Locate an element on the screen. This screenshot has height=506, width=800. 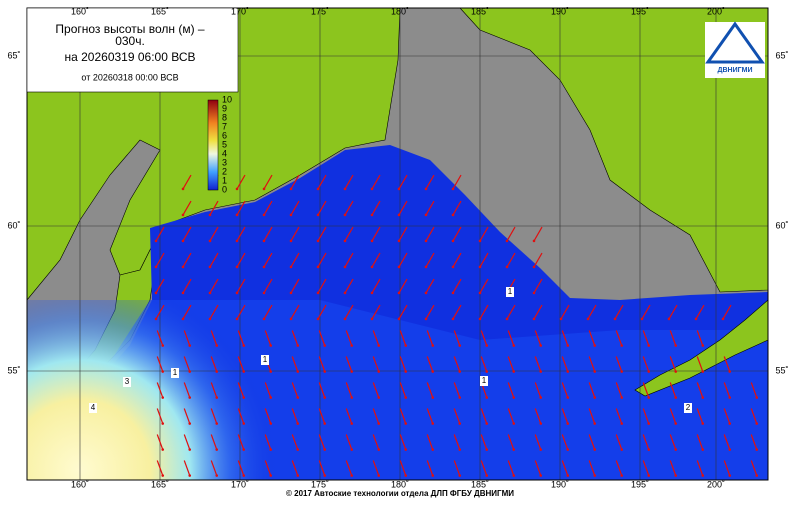
lat-label-left: 65˚ is located at coordinates (13, 55).